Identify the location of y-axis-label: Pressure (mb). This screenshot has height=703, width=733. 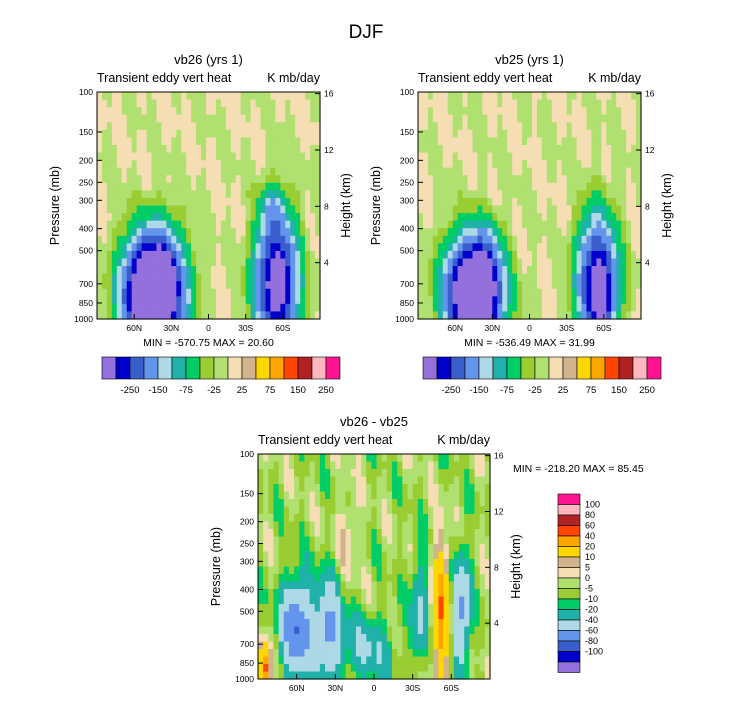
(376, 205).